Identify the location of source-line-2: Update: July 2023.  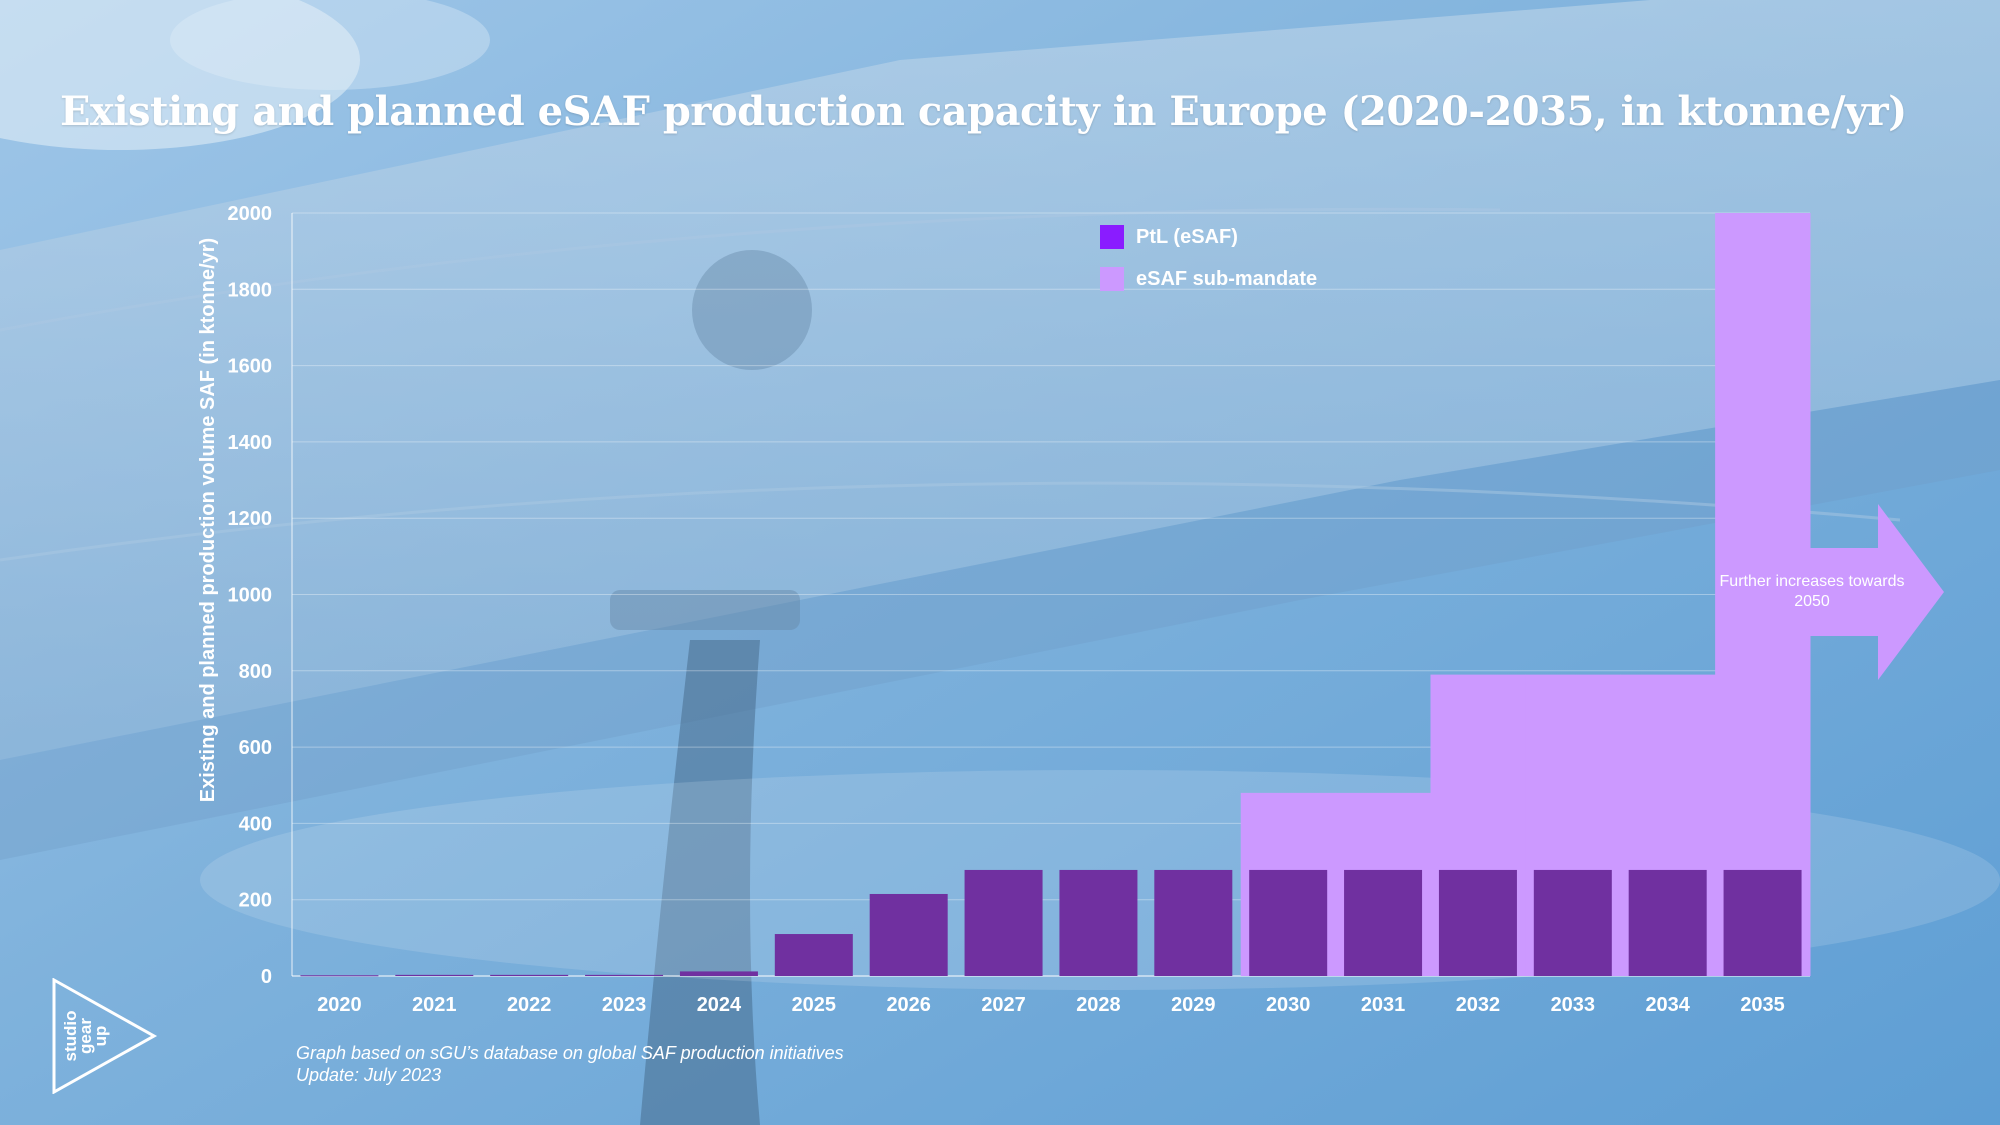
(369, 1075).